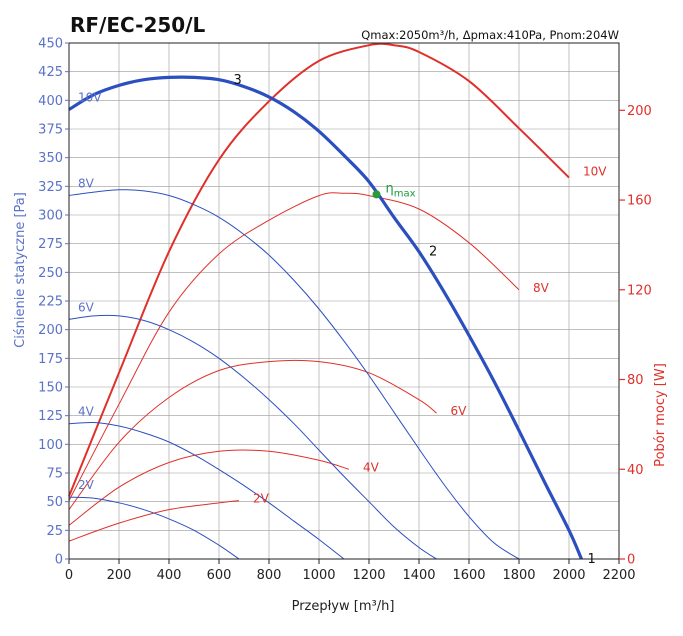 This screenshot has width=683, height=636. I want to click on y2-tick-label: 160, so click(639, 201).